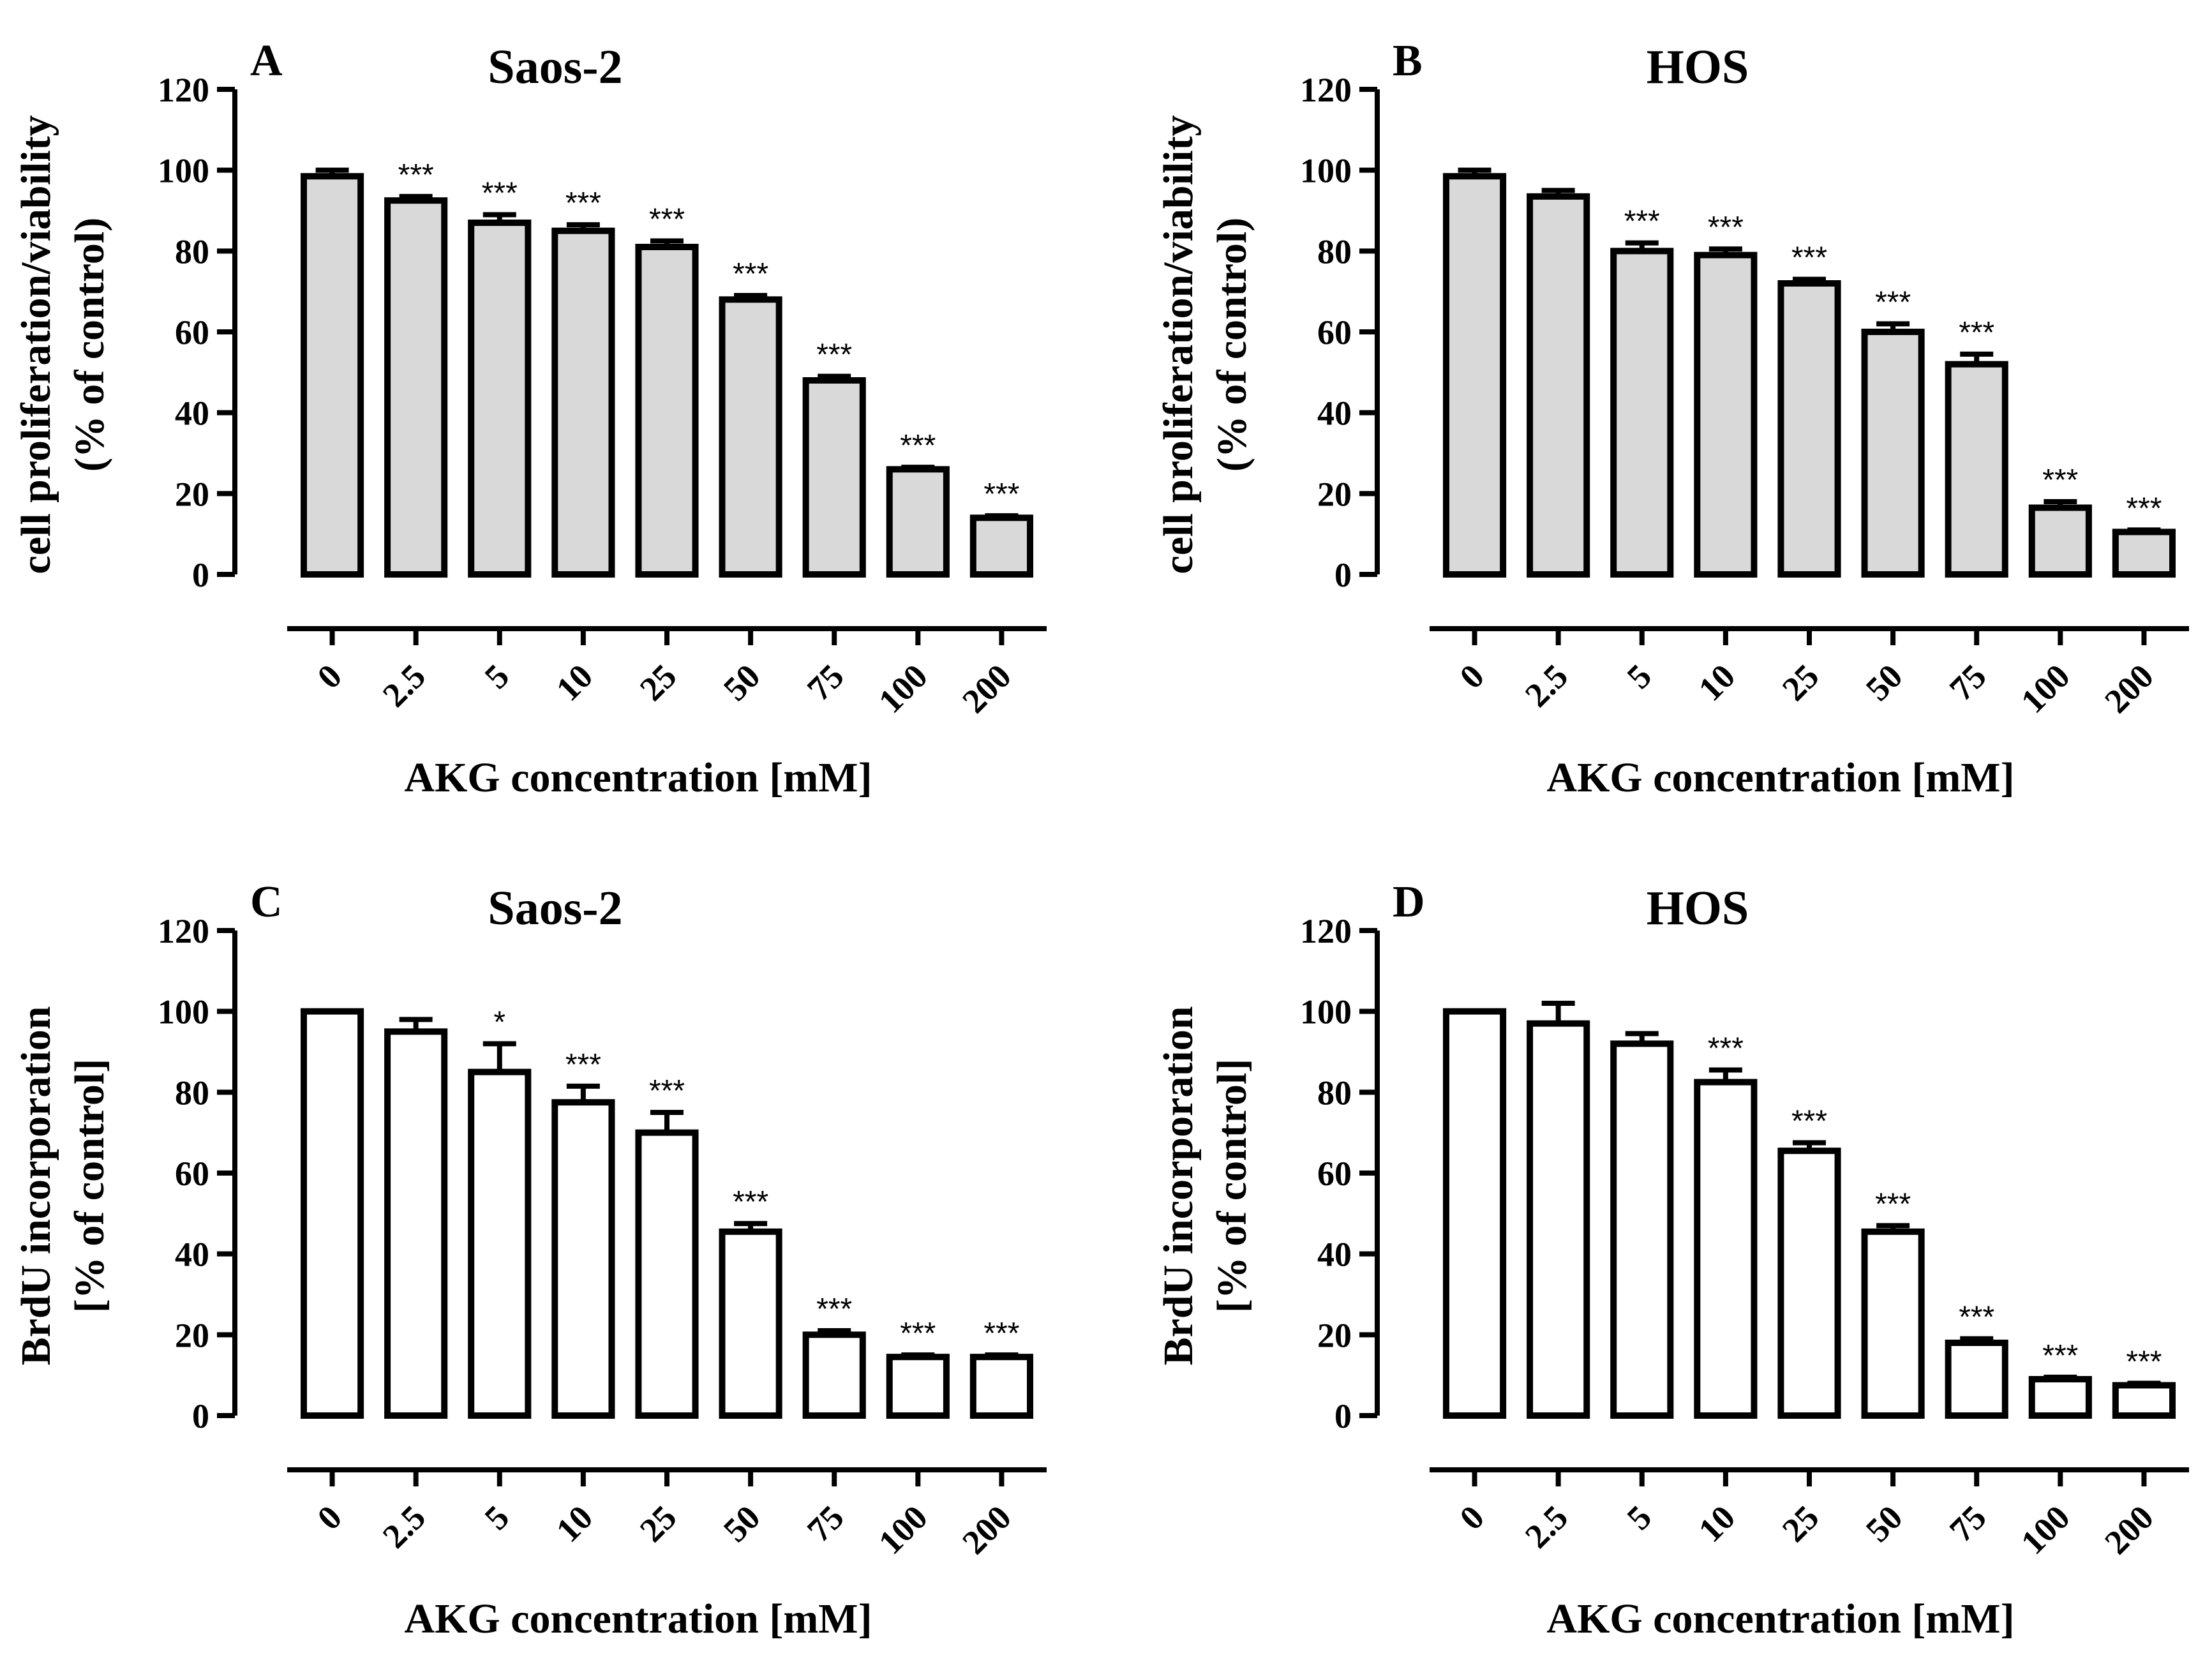 This screenshot has height=1653, width=2212. I want to click on panel-letter: D, so click(1409, 903).